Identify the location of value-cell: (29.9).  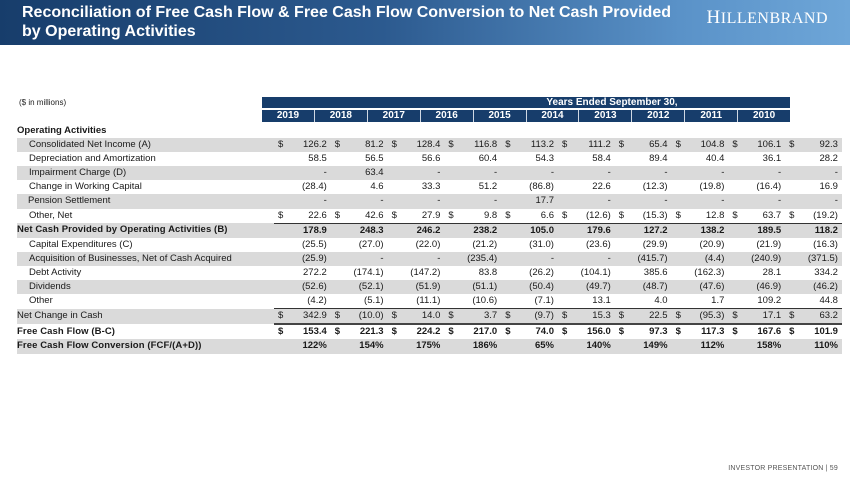
(655, 244).